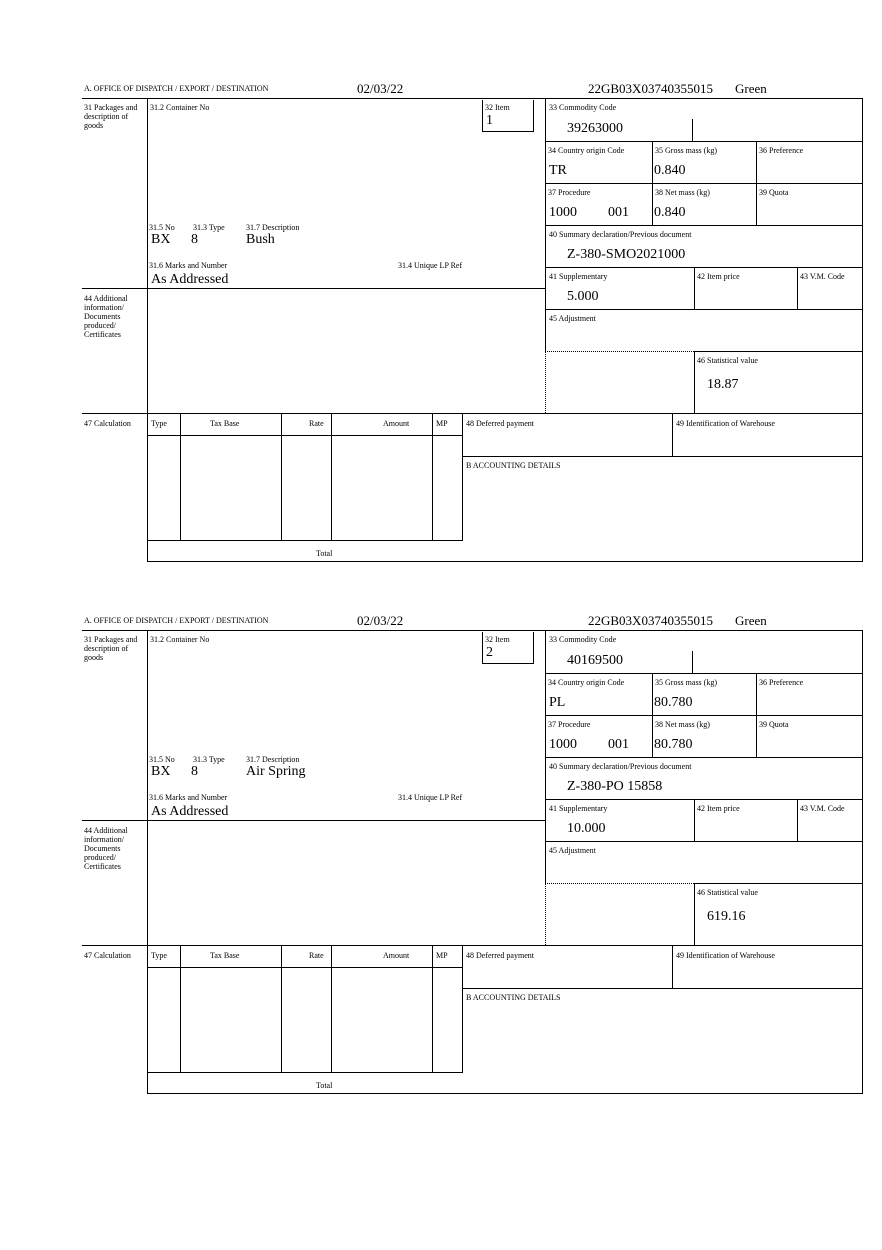 This screenshot has width=882, height=1250. I want to click on frame-right, so click(862, 330).